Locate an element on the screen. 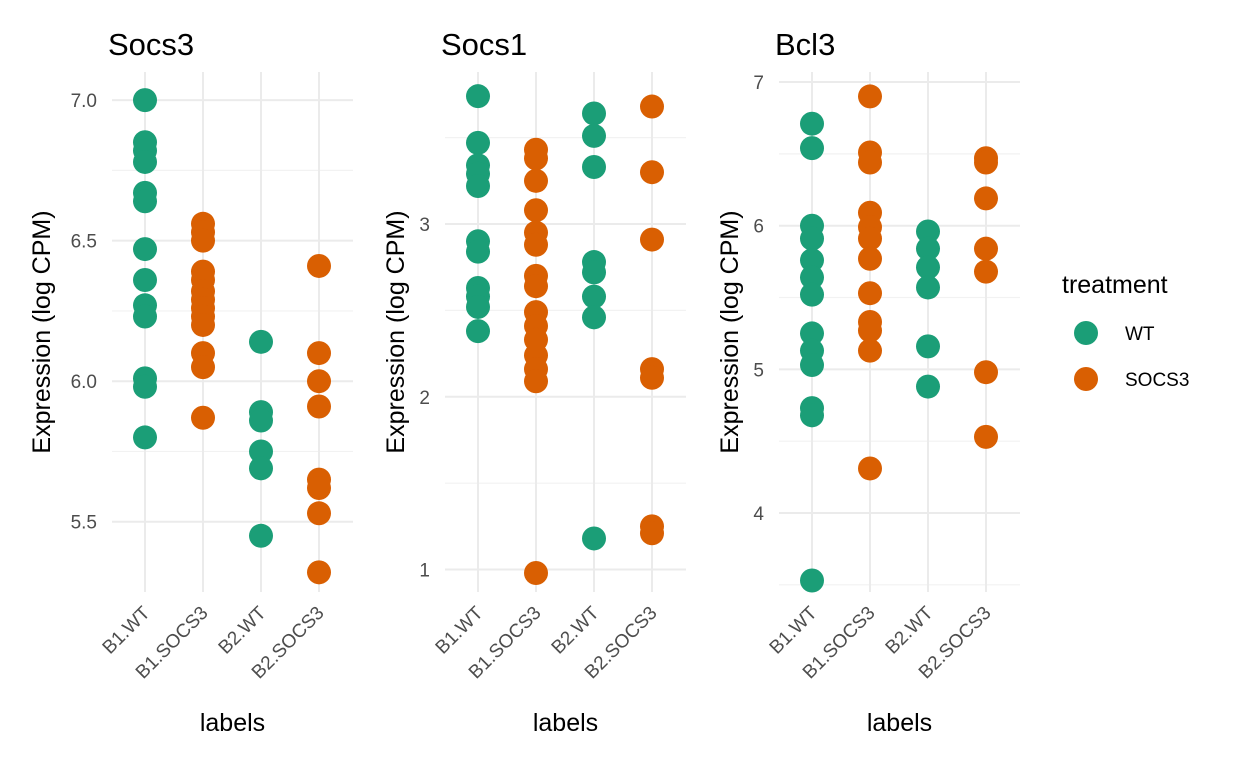 This screenshot has height=768, width=1248. panel-title: Socs3 is located at coordinates (151, 44).